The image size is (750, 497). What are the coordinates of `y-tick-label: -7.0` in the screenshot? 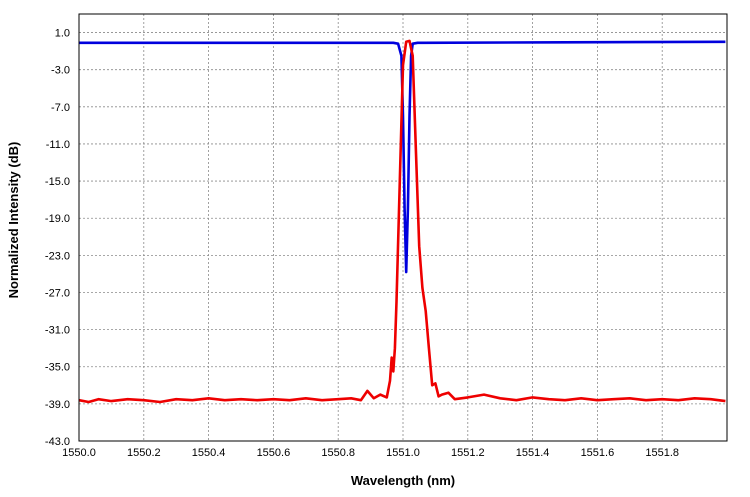 It's located at (60, 108).